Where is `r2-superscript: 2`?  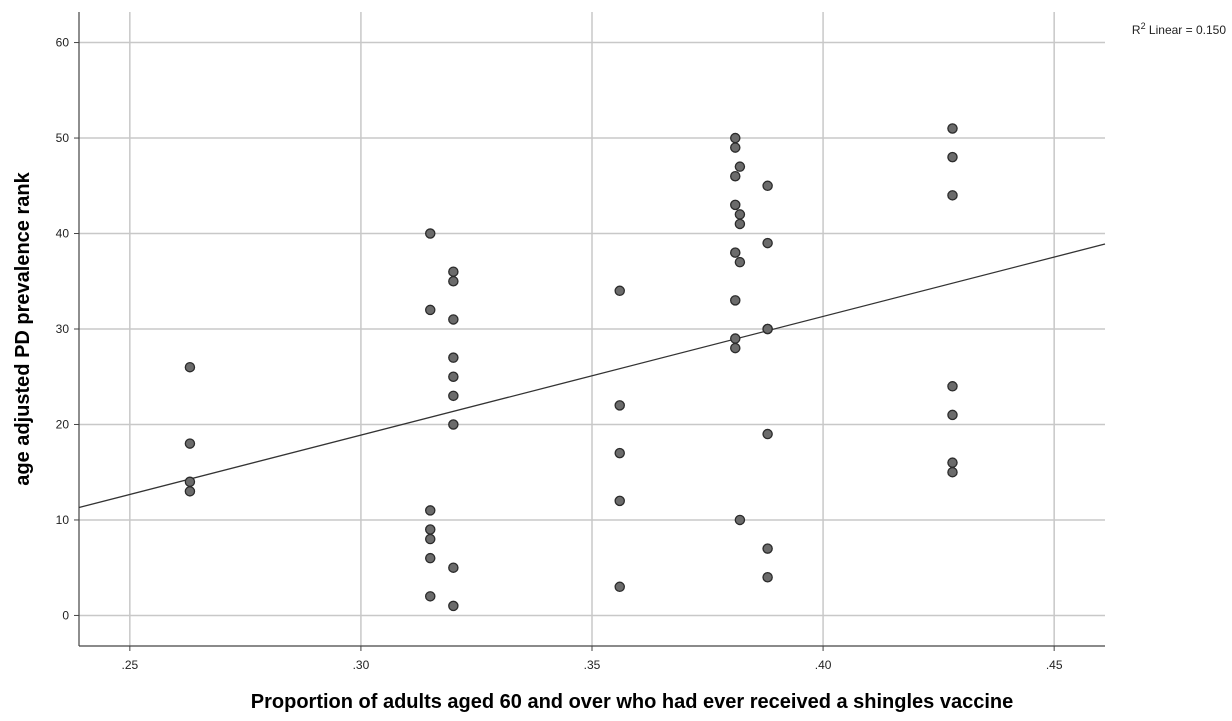 r2-superscript: 2 is located at coordinates (1143, 26).